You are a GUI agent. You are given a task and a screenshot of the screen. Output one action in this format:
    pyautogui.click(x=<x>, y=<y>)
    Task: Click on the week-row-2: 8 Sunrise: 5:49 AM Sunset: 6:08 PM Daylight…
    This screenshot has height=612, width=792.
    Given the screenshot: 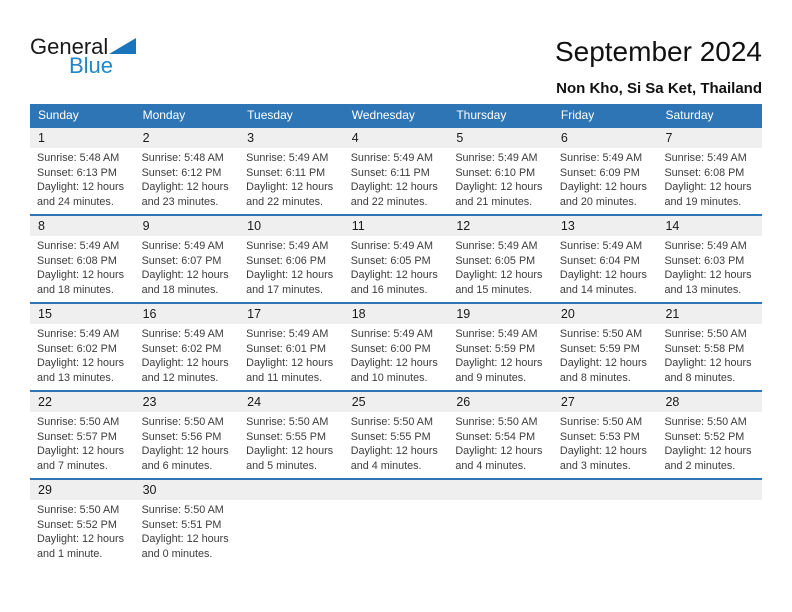 What is the action you would take?
    pyautogui.click(x=396, y=258)
    